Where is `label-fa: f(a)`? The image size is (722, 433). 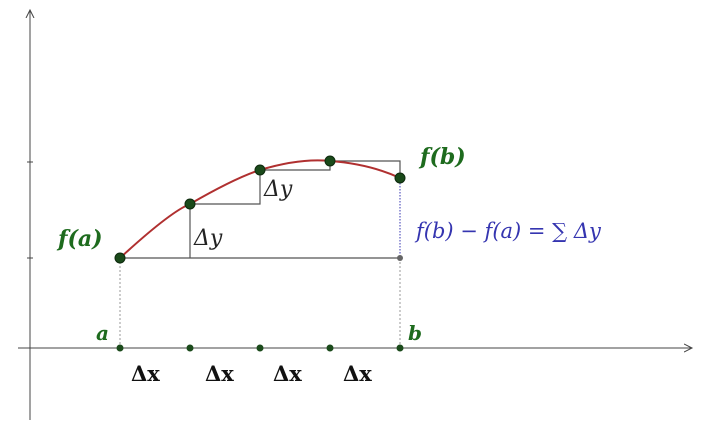 label-fa: f(a) is located at coordinates (79, 239).